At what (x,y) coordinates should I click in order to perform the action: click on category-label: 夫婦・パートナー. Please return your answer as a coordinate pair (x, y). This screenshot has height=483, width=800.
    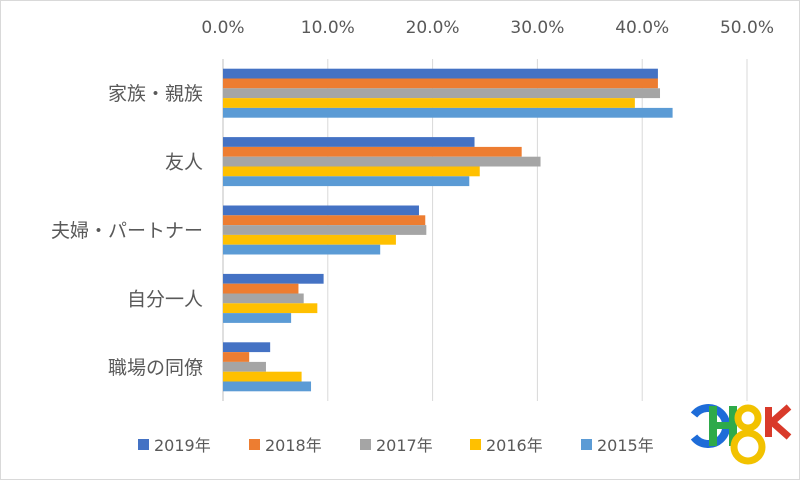
    Looking at the image, I should click on (127, 231).